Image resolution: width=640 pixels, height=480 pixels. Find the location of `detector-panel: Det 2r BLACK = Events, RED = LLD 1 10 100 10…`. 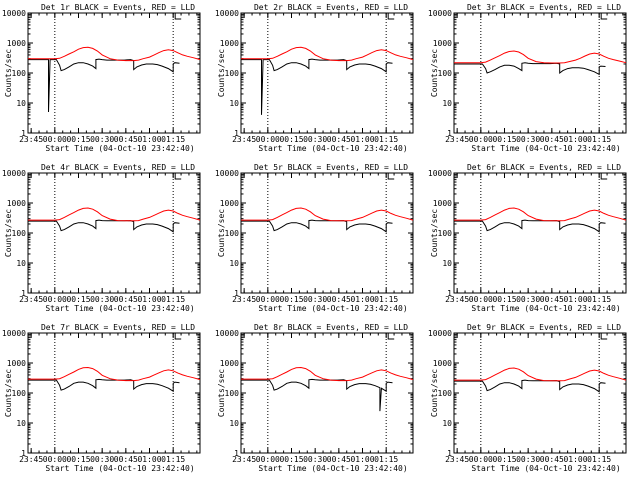

detector-panel: Det 2r BLACK = Events, RED = LLD 1 10 100 10… is located at coordinates (314, 78).